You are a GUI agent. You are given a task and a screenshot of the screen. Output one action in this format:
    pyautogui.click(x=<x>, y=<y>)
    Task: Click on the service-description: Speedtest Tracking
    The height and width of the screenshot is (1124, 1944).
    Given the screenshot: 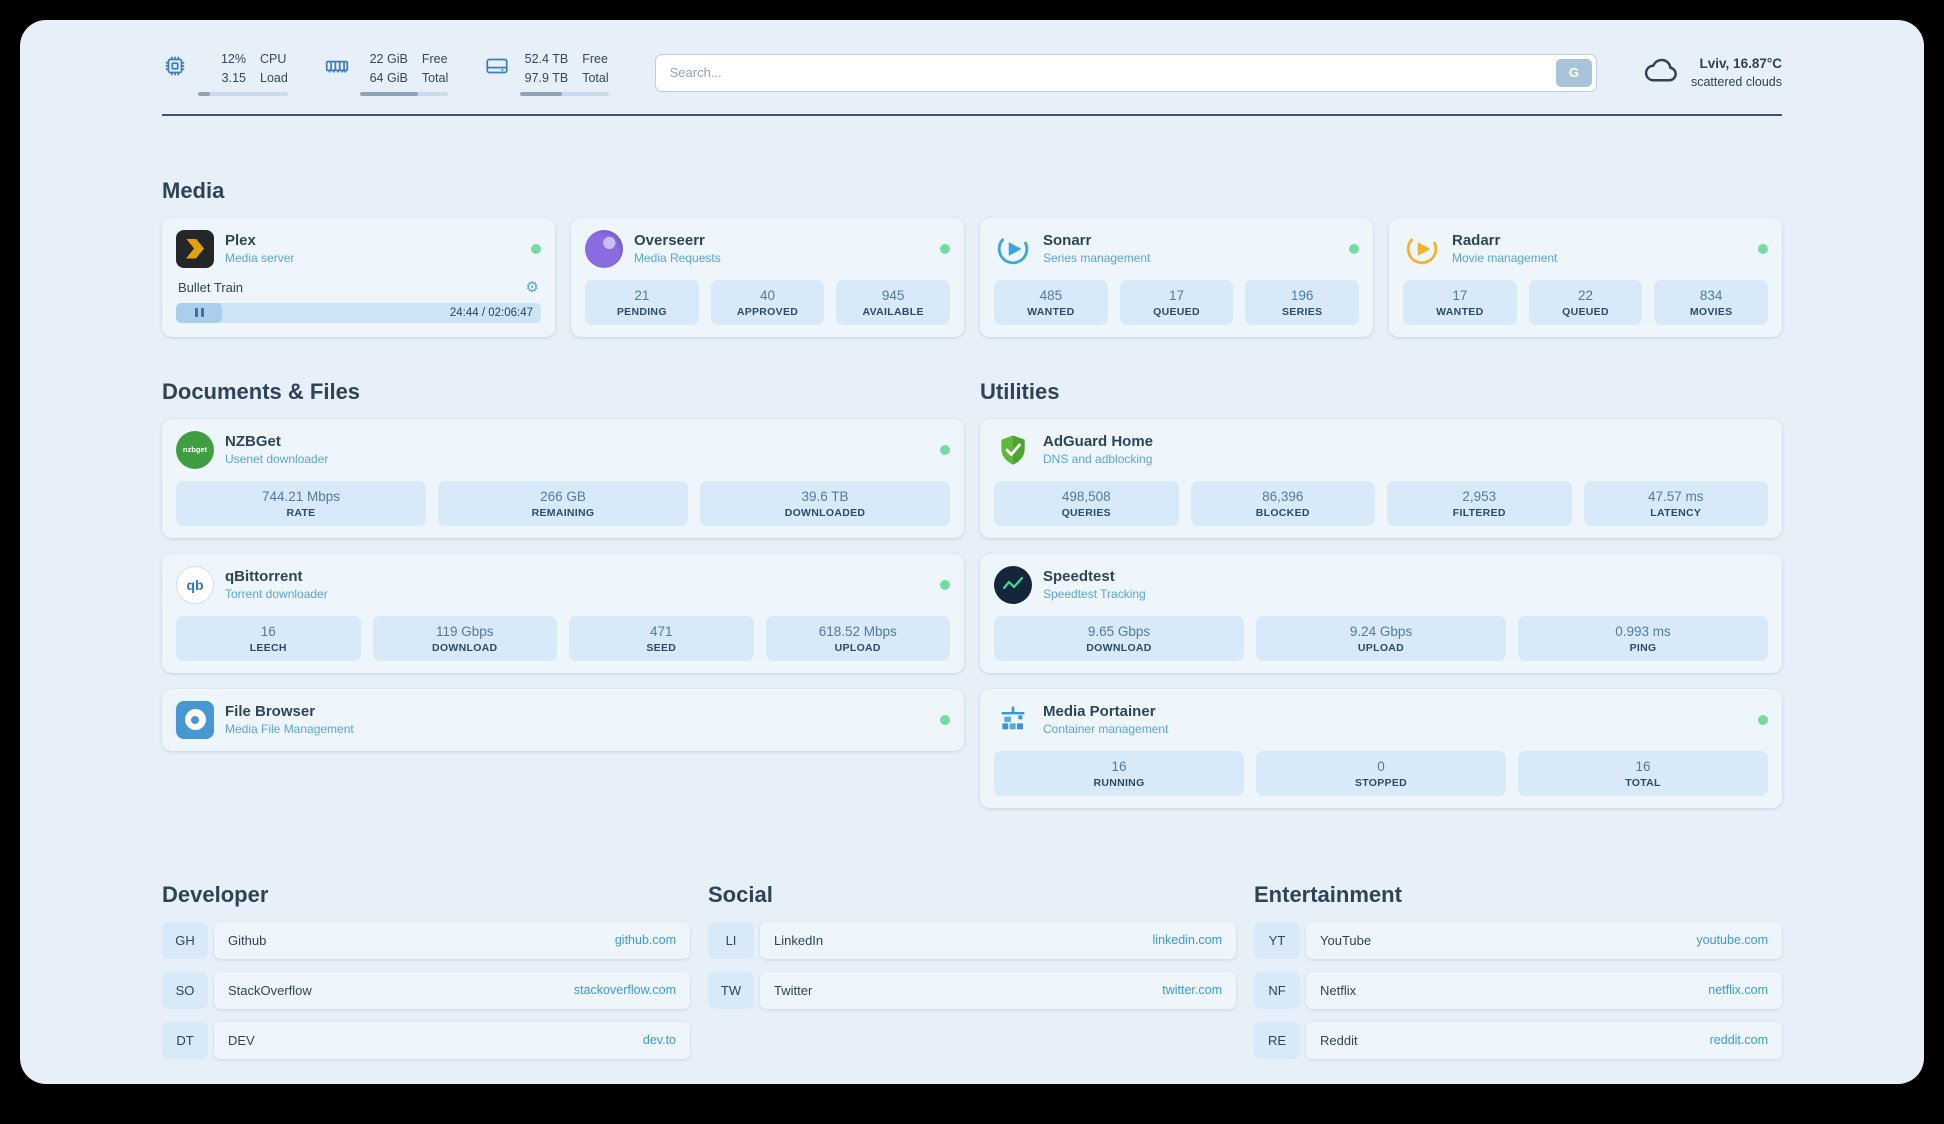 What is the action you would take?
    pyautogui.click(x=1094, y=594)
    